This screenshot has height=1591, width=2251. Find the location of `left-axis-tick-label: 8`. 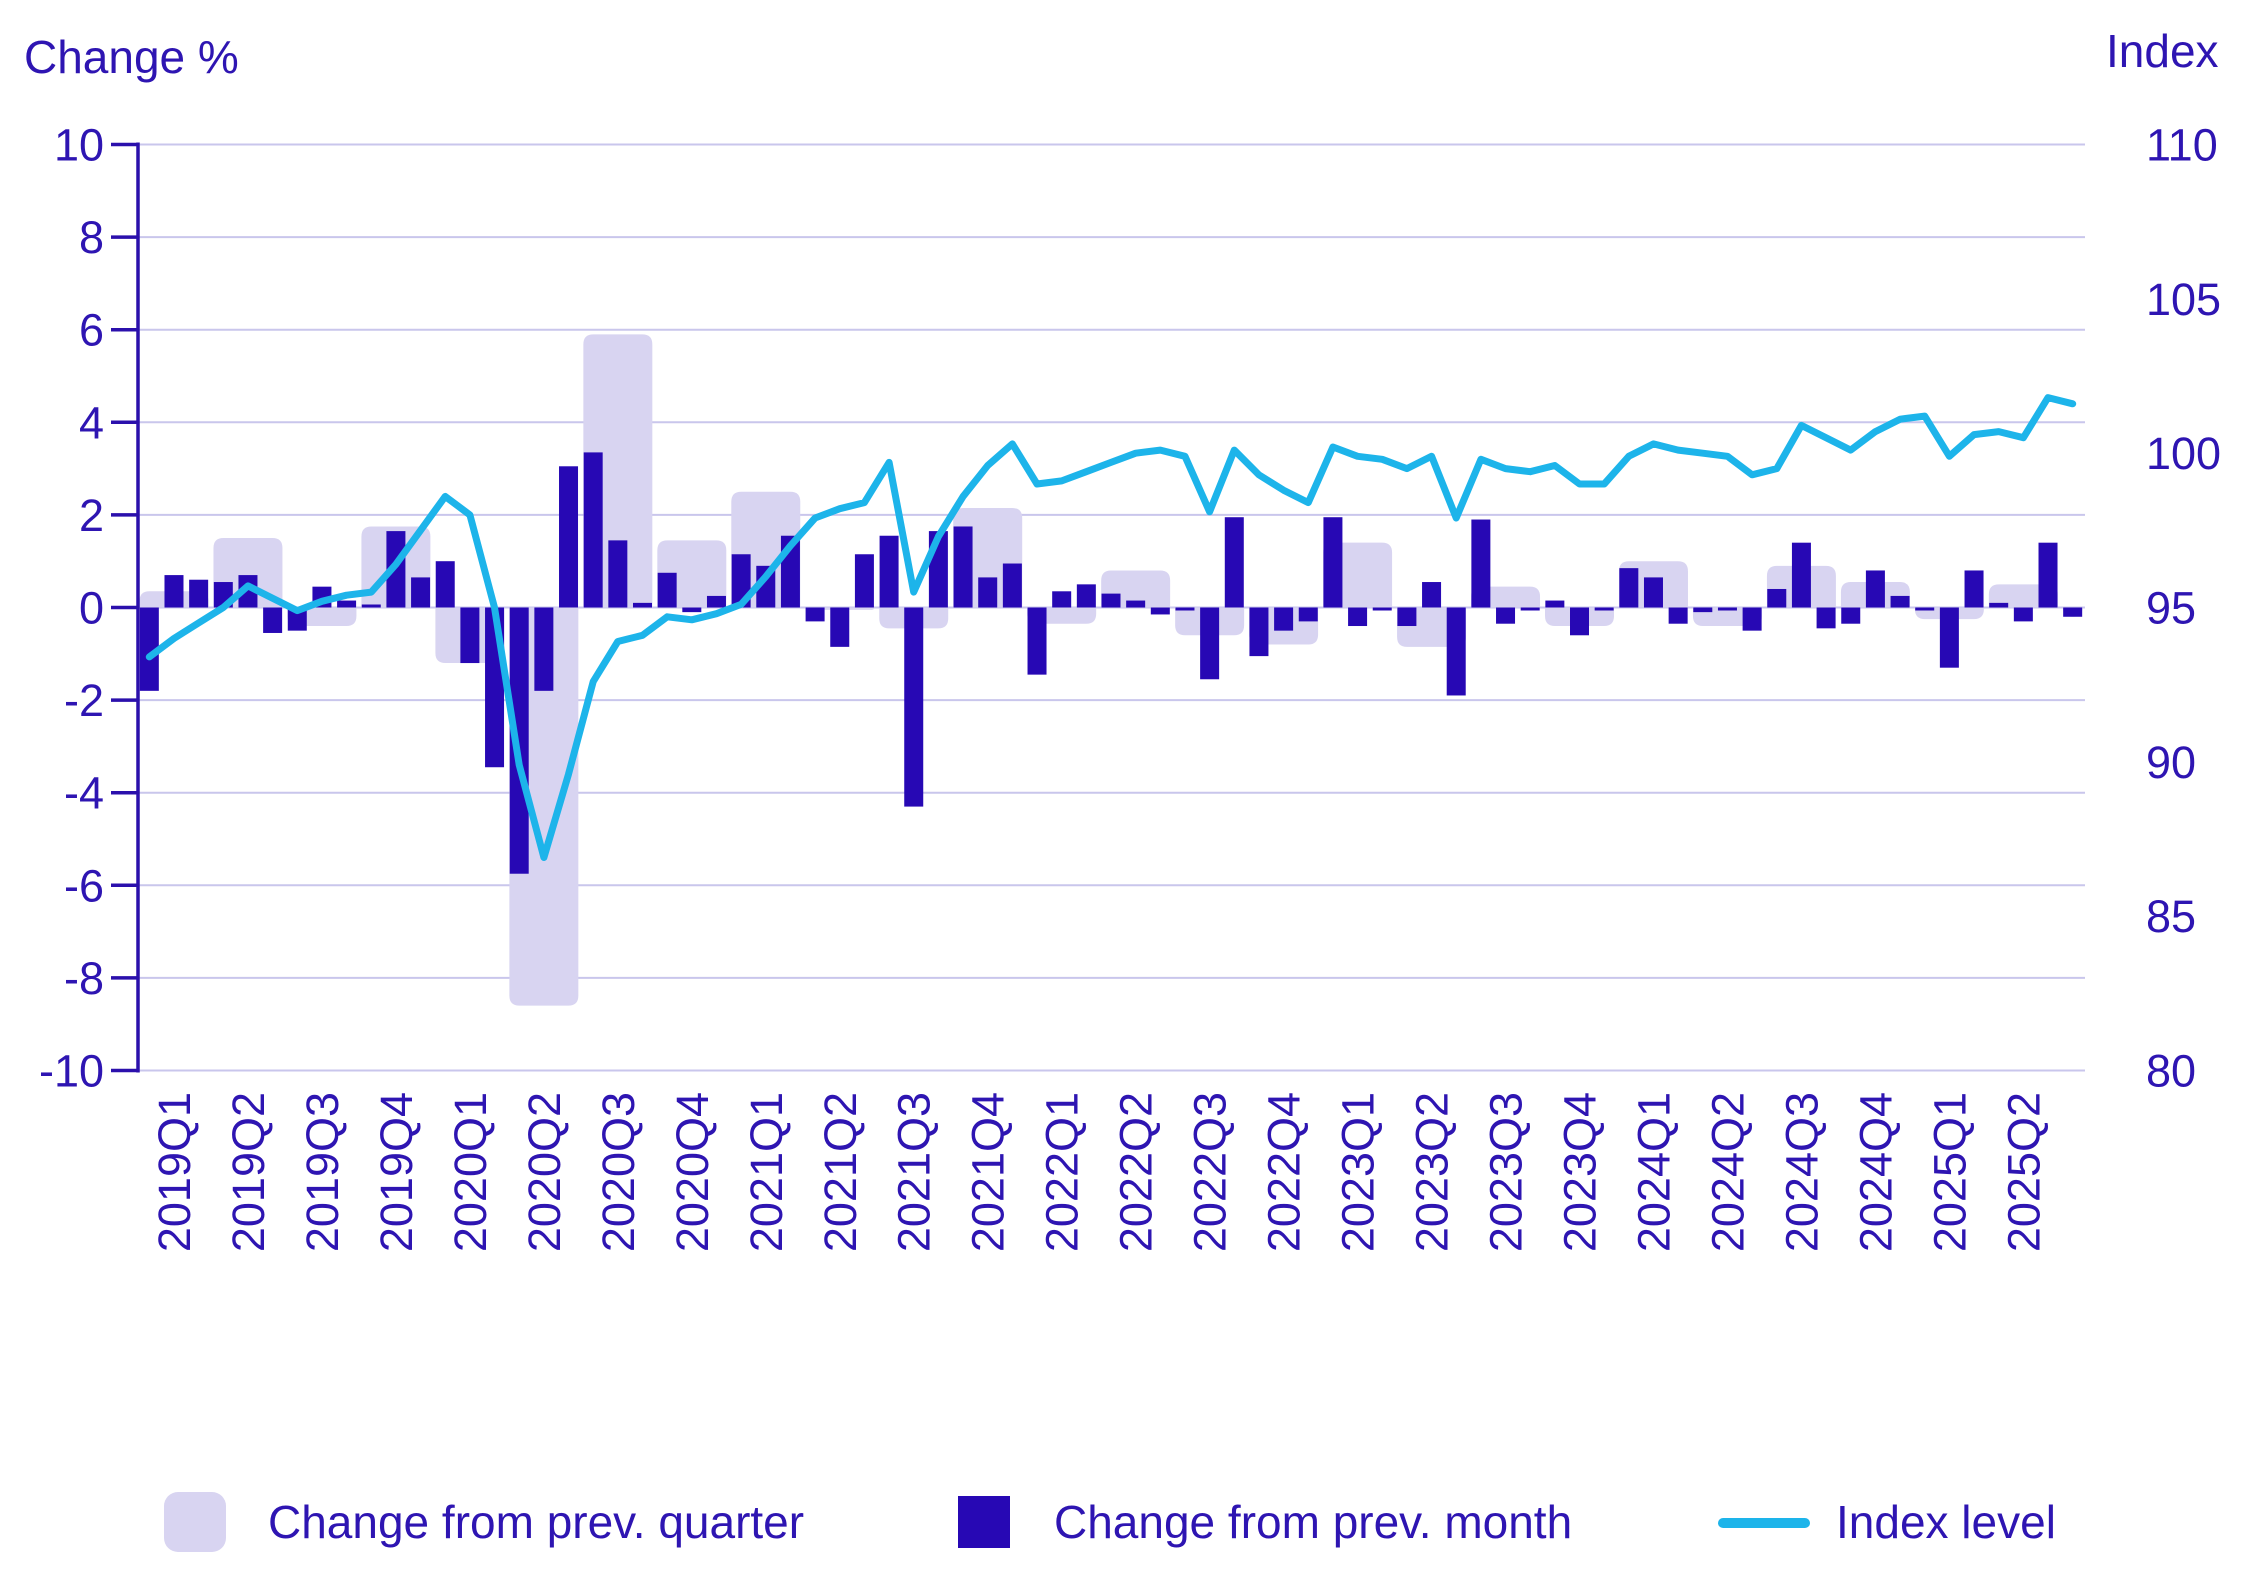

left-axis-tick-label: 8 is located at coordinates (91, 237).